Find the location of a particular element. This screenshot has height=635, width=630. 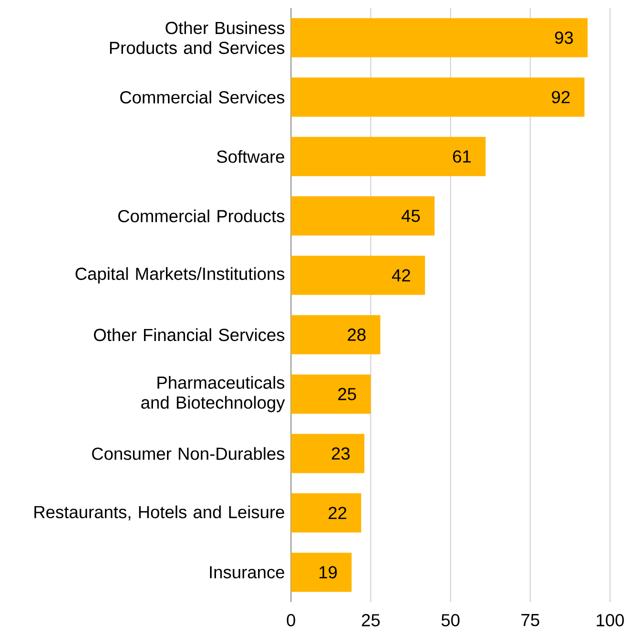

data-label: 92 is located at coordinates (561, 97).